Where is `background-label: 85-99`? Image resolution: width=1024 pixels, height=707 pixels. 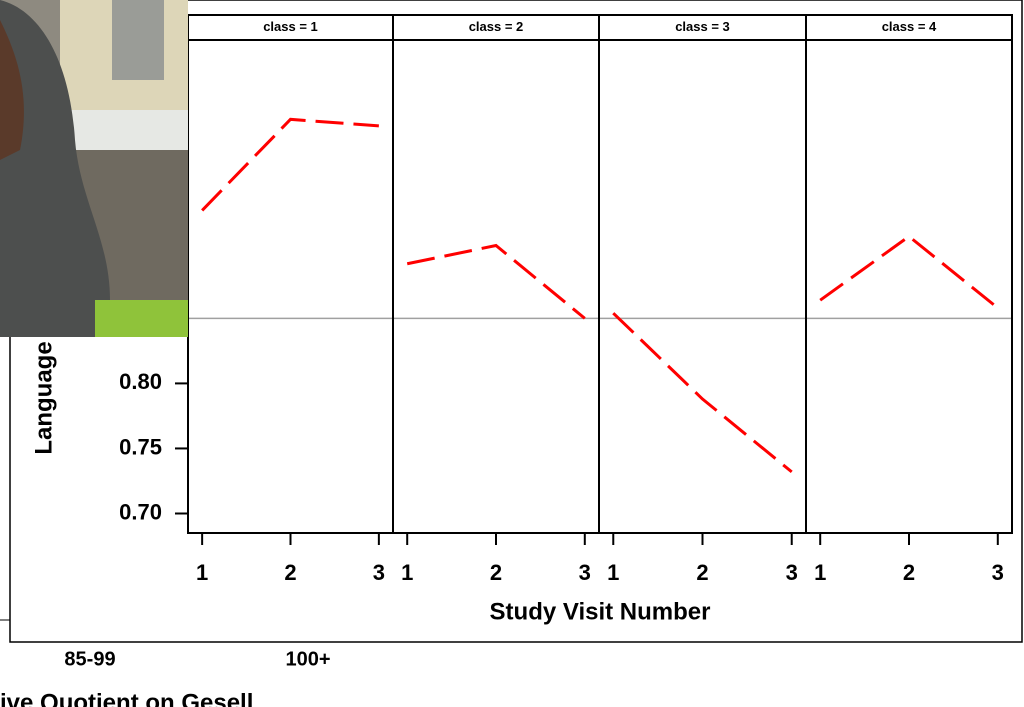 background-label: 85-99 is located at coordinates (89, 659).